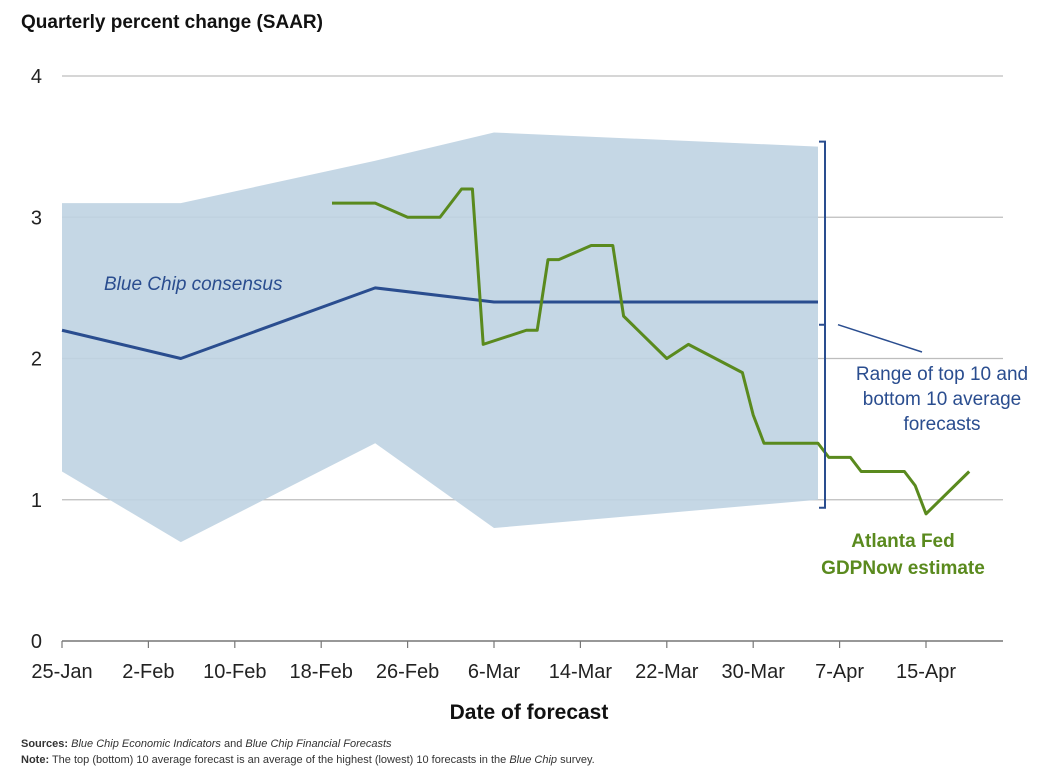 Image resolution: width=1061 pixels, height=782 pixels. Describe the element at coordinates (941, 424) in the screenshot. I see `range-label-line: forecasts` at that location.